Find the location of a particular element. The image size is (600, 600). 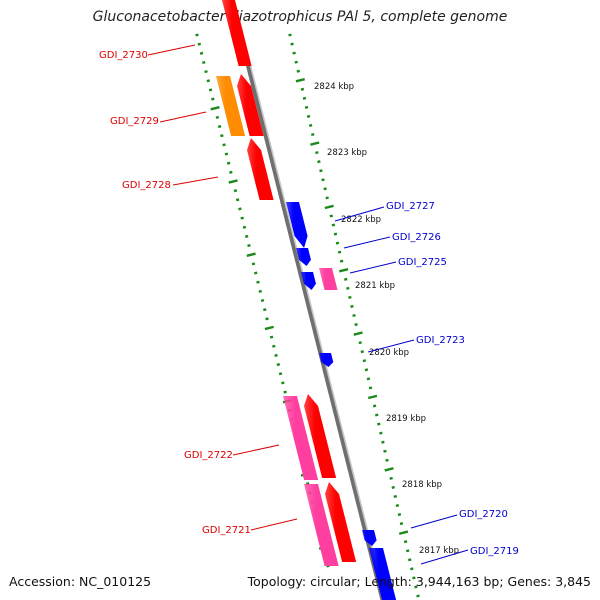

gene-gdi-2722b is located at coordinates (320, 436).